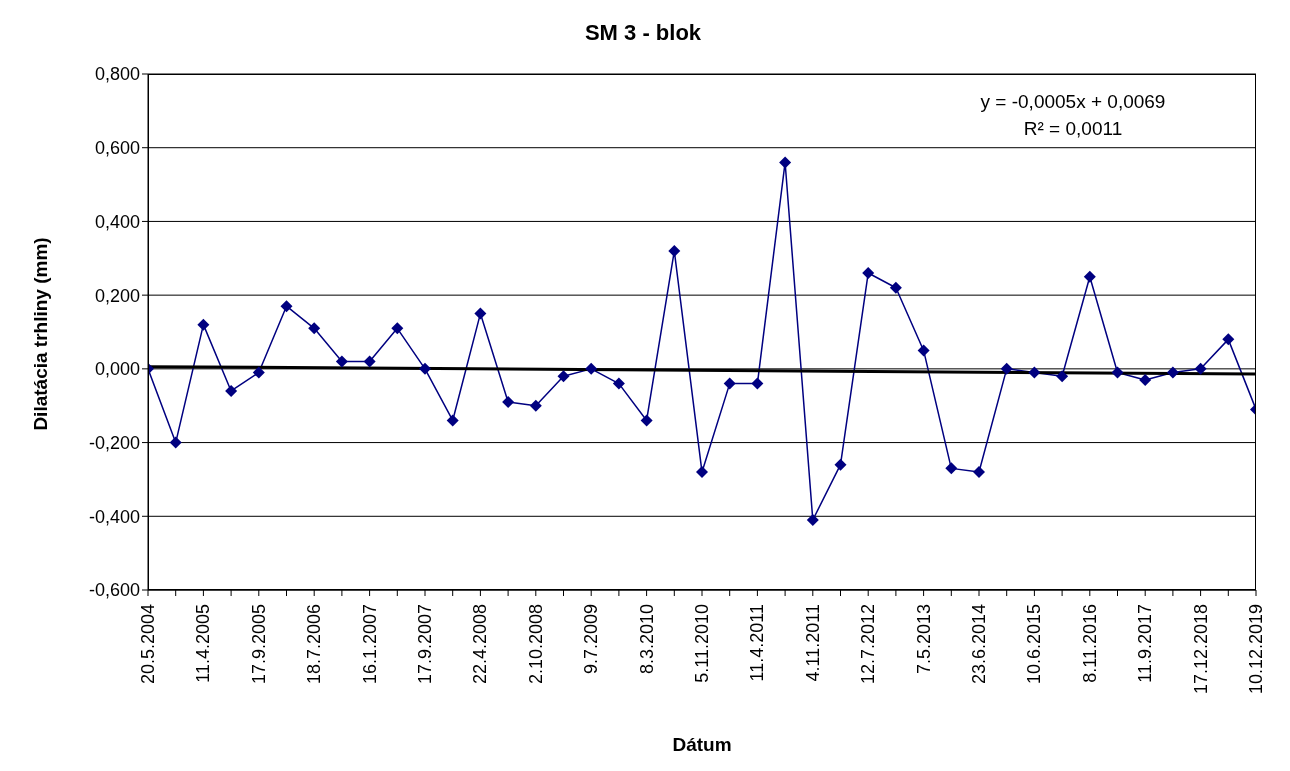  What do you see at coordinates (702, 745) in the screenshot?
I see `x-axis-title: Dátum` at bounding box center [702, 745].